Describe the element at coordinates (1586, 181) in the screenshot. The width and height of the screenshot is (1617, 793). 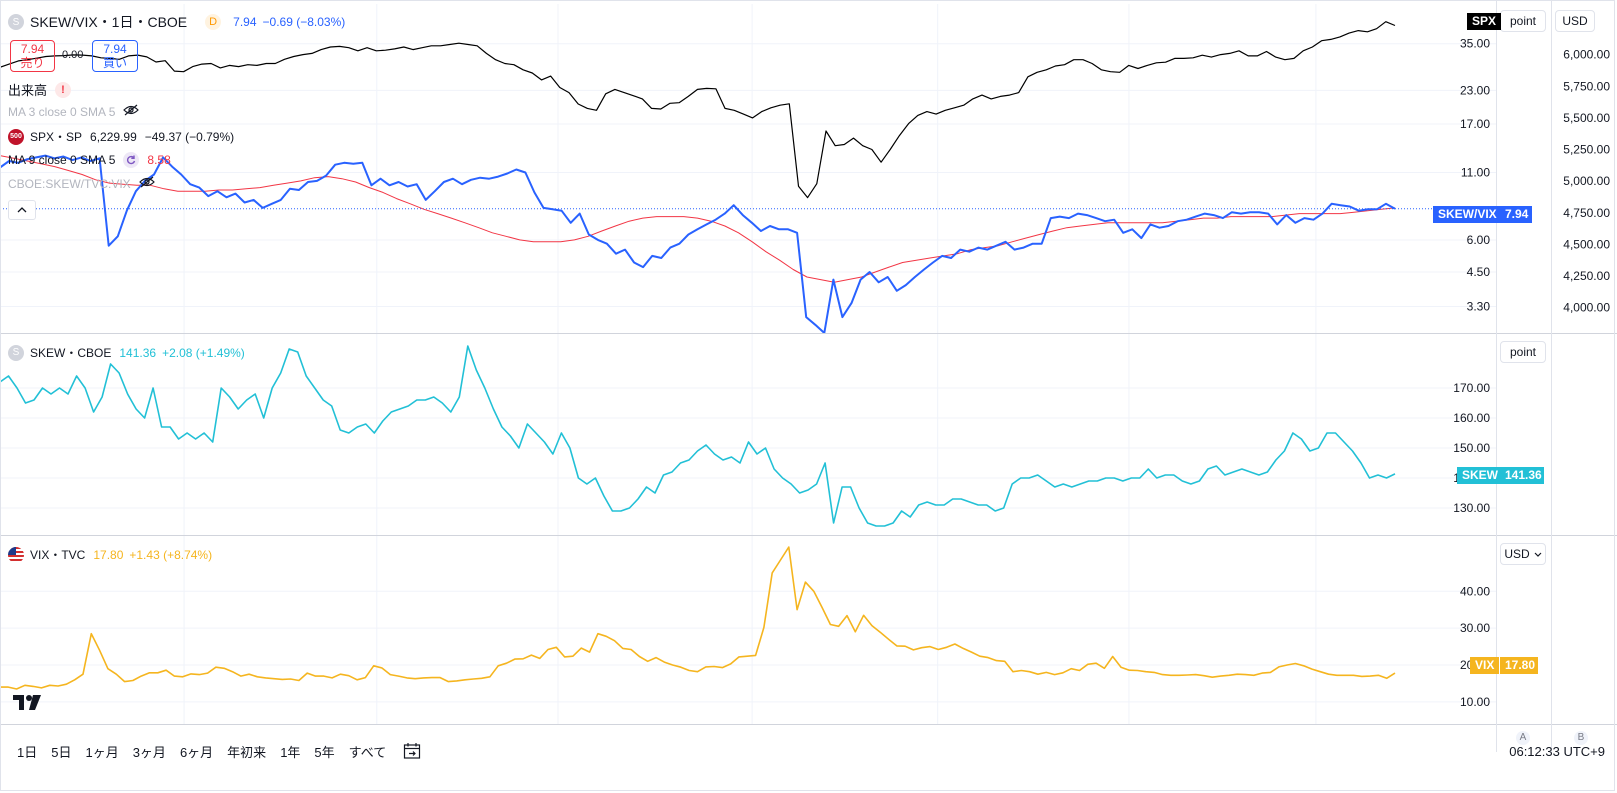
I see `spx-tick-label: 5,000.00` at that location.